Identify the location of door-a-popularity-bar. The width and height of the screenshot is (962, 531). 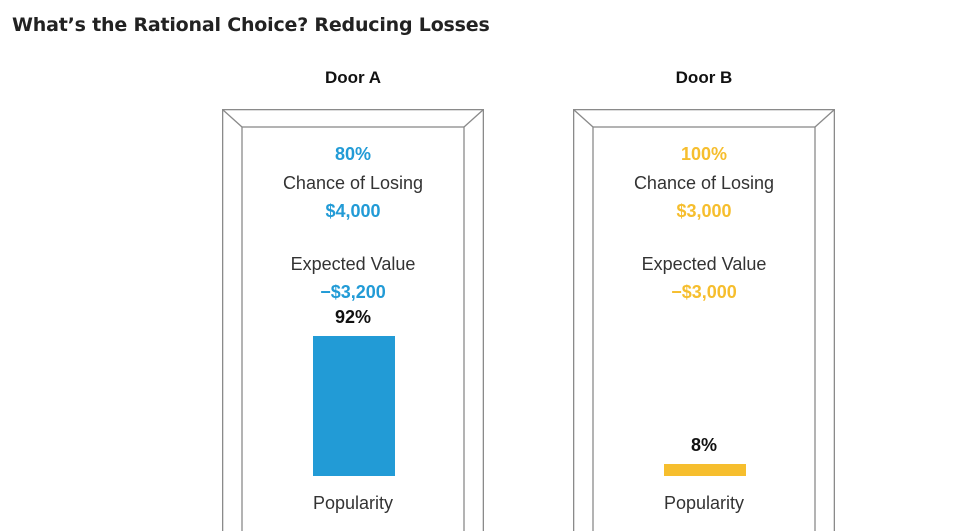
(354, 406).